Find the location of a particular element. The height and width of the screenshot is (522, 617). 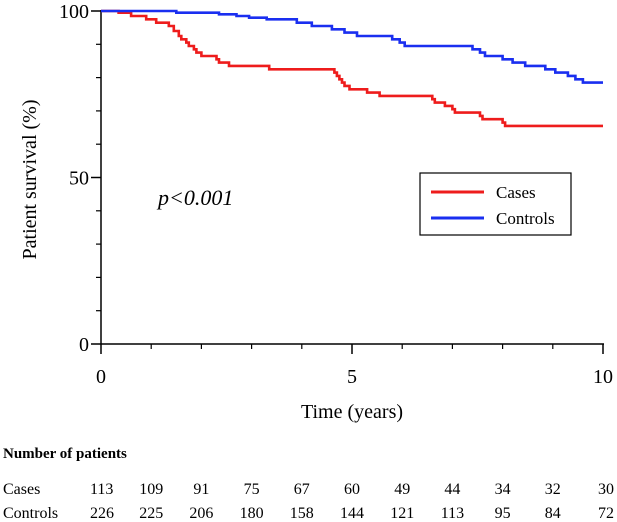

y-axis-title: Patient survival (%) is located at coordinates (30, 180).